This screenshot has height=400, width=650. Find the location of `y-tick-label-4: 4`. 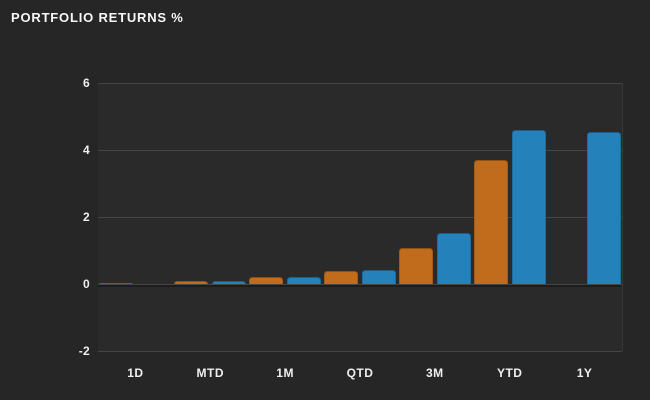

y-tick-label-4: 4 is located at coordinates (86, 150).